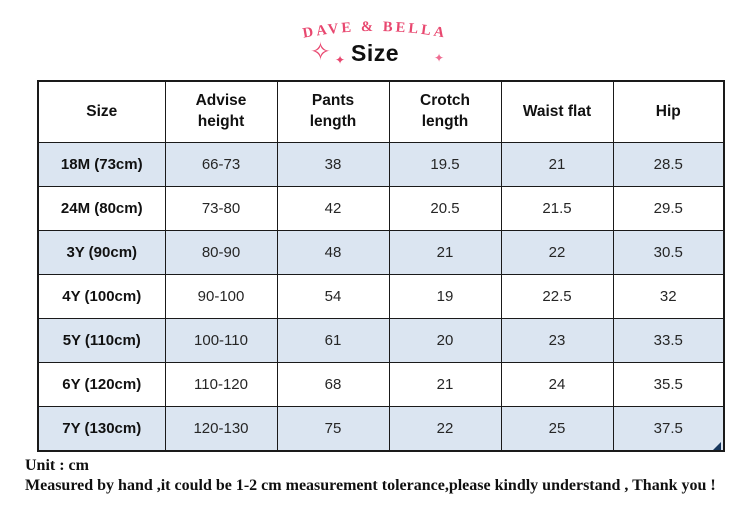  Describe the element at coordinates (445, 296) in the screenshot. I see `value-cell: 19` at that location.